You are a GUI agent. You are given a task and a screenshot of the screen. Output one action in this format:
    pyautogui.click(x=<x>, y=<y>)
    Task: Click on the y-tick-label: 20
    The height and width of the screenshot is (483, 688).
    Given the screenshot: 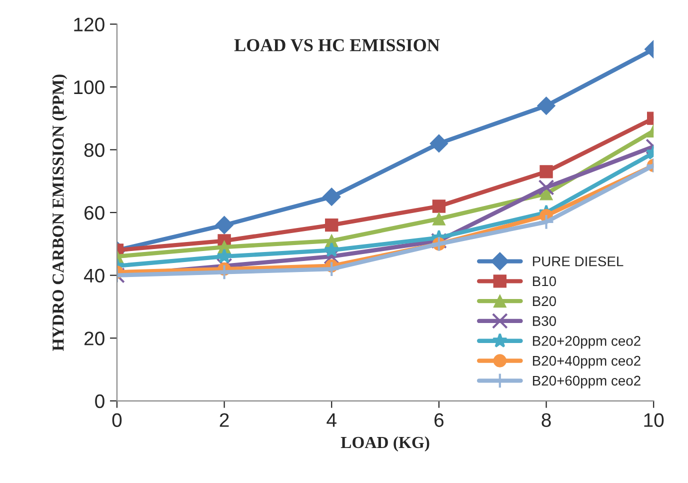 What is the action you would take?
    pyautogui.click(x=94, y=339)
    